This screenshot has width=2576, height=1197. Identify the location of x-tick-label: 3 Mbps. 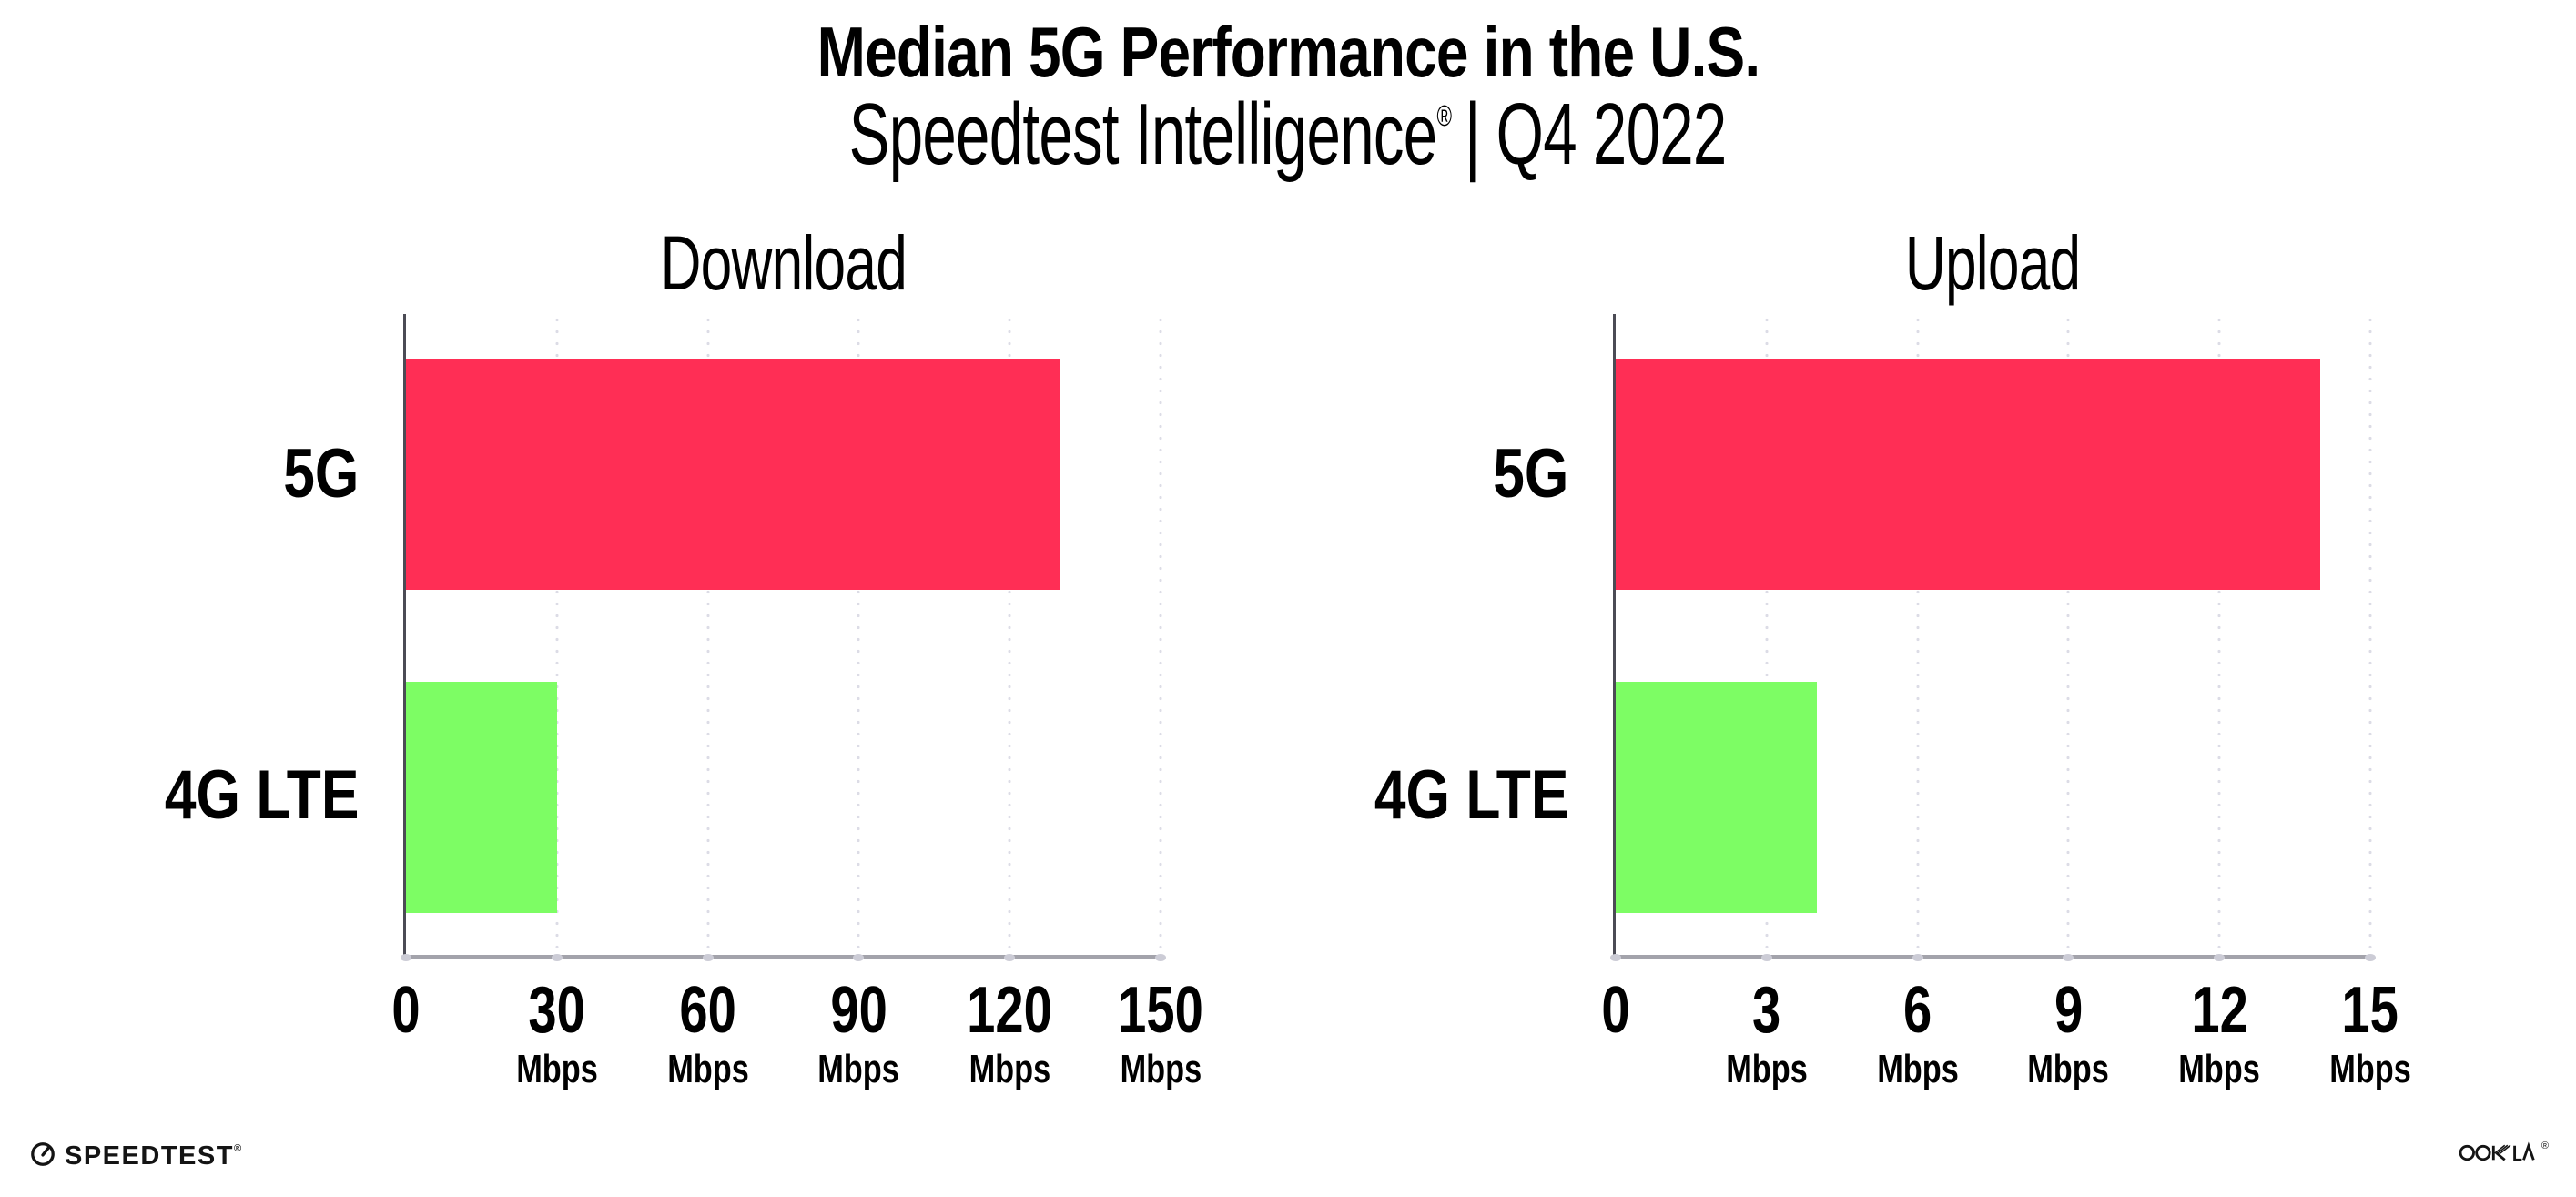
(1766, 1033).